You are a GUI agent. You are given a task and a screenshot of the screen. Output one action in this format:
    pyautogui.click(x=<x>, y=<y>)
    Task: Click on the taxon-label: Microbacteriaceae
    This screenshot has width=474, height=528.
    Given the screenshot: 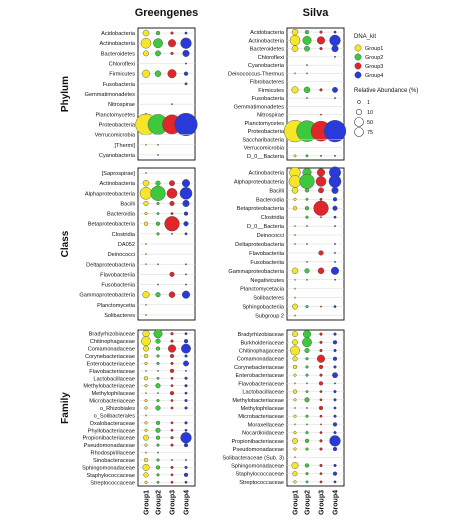 What is the action you would take?
    pyautogui.click(x=112, y=402)
    